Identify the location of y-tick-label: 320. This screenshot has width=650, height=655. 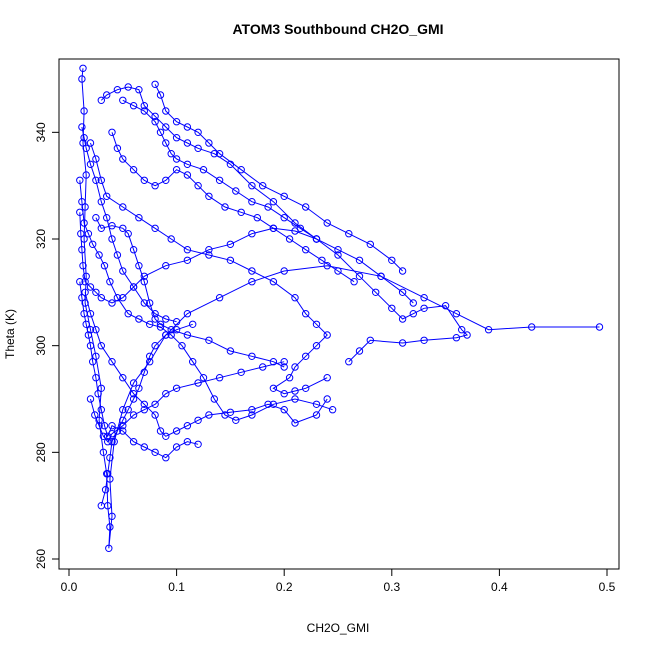
(41, 239).